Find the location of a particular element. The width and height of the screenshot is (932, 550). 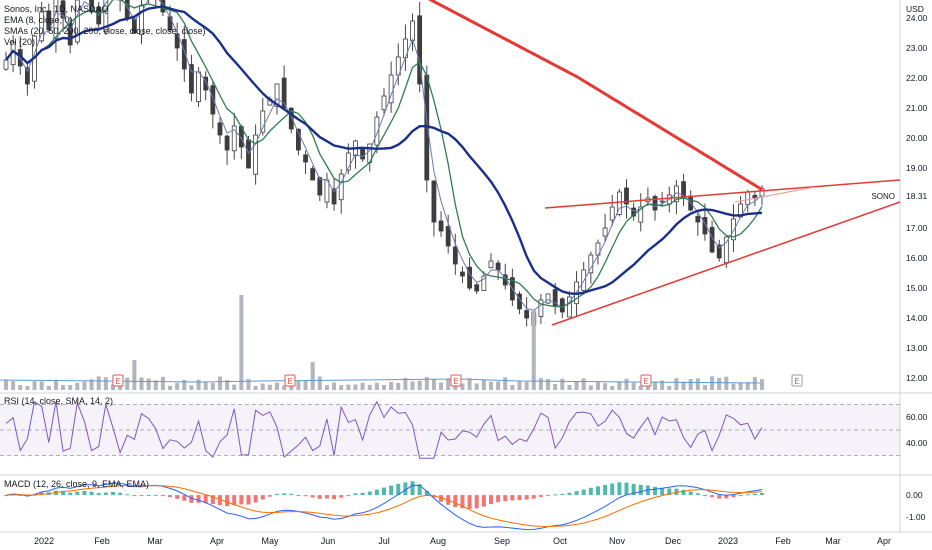

y-tick-label: 19.00 is located at coordinates (917, 168).